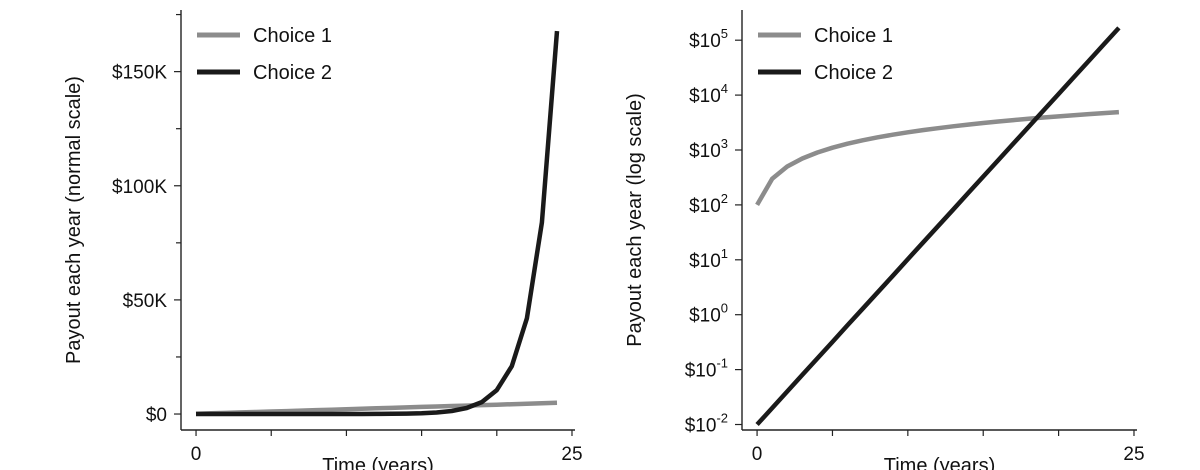 The height and width of the screenshot is (470, 1200). Describe the element at coordinates (156, 415) in the screenshot. I see `y-tick-label: $0` at that location.